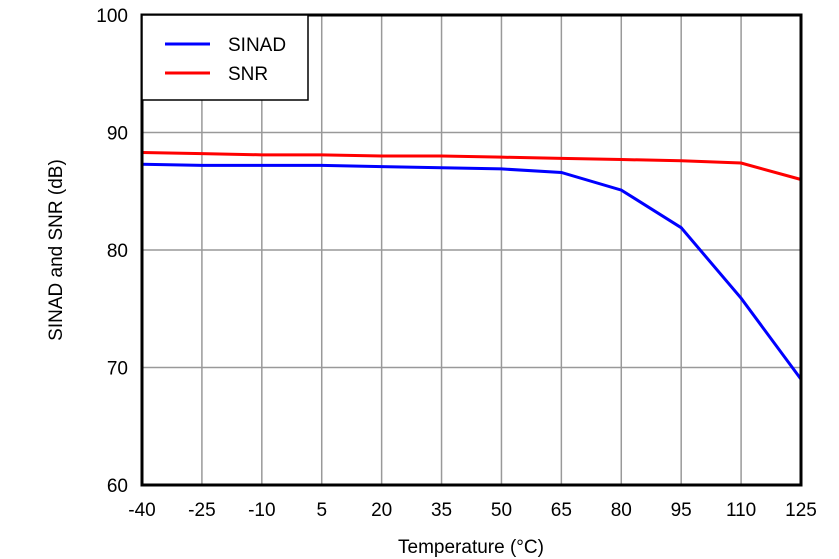 This screenshot has width=839, height=559. Describe the element at coordinates (501, 510) in the screenshot. I see `x-tick-label: 50` at that location.